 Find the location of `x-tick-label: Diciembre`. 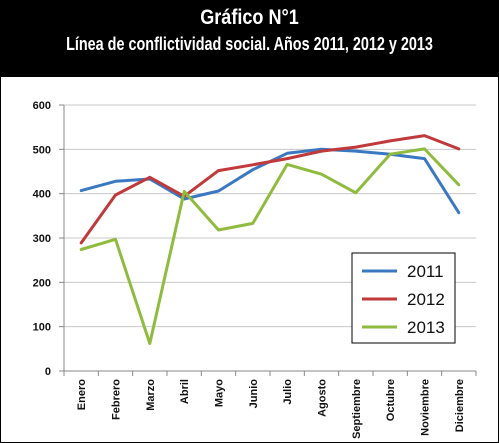

x-tick-label: Diciembre is located at coordinates (460, 405).